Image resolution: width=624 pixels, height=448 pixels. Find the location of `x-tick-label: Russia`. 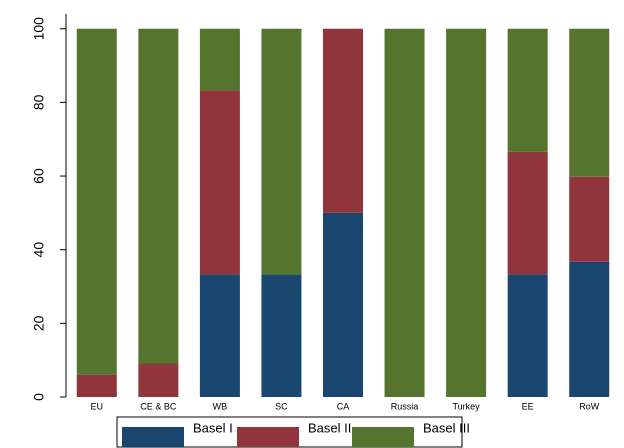

x-tick-label: Russia is located at coordinates (405, 406).